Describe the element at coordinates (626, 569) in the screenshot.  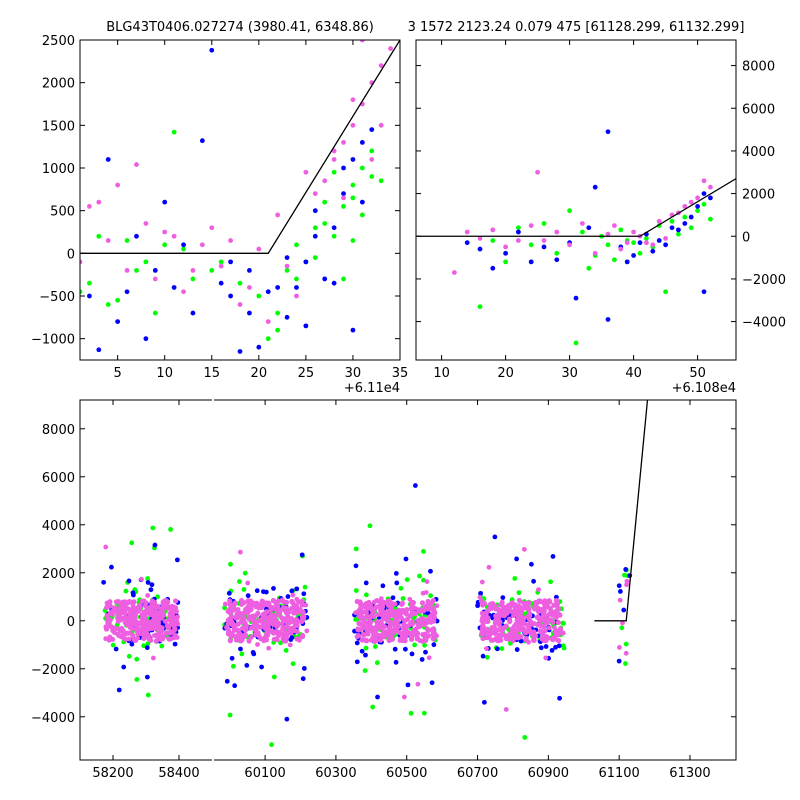
I see `bottom-event-point` at that location.